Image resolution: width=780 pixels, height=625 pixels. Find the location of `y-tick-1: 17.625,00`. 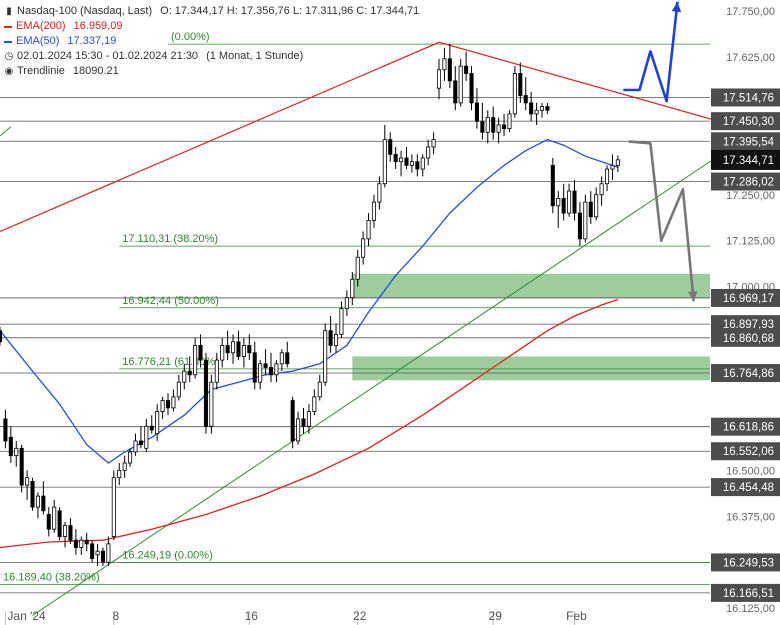

y-tick-1: 17.625,00 is located at coordinates (750, 58).